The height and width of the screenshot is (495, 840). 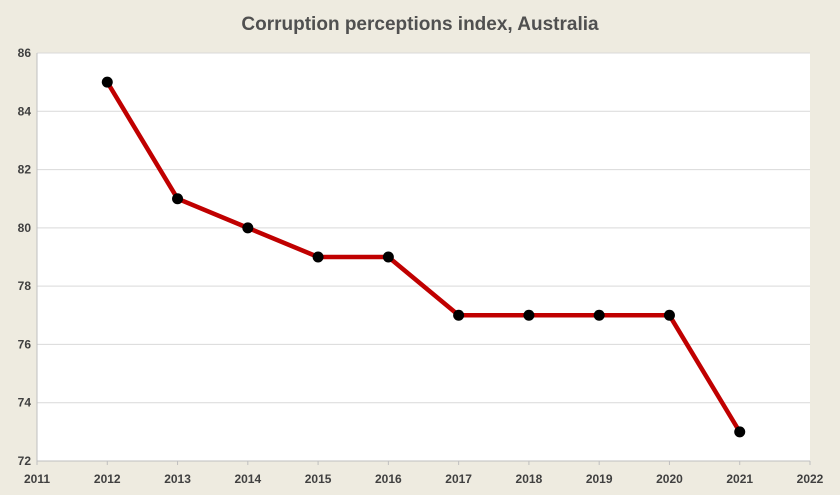 I want to click on y-axis-tick-labels: 72 74 76 78 80 82 84 86, so click(x=25, y=257).